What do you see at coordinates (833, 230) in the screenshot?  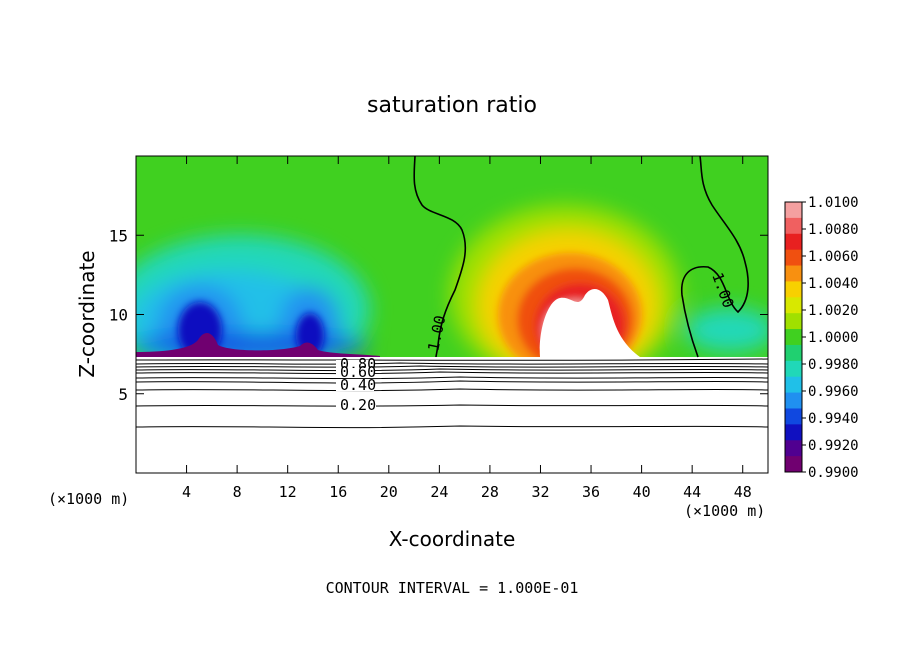 I see `colorbar-label: 1.0080` at bounding box center [833, 230].